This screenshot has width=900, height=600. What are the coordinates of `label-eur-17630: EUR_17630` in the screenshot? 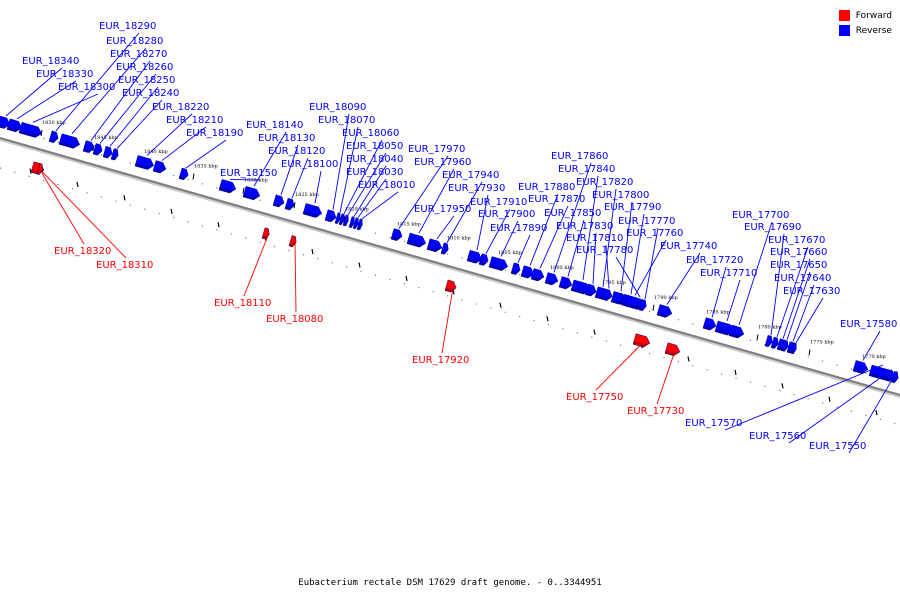 It's located at (811, 291).